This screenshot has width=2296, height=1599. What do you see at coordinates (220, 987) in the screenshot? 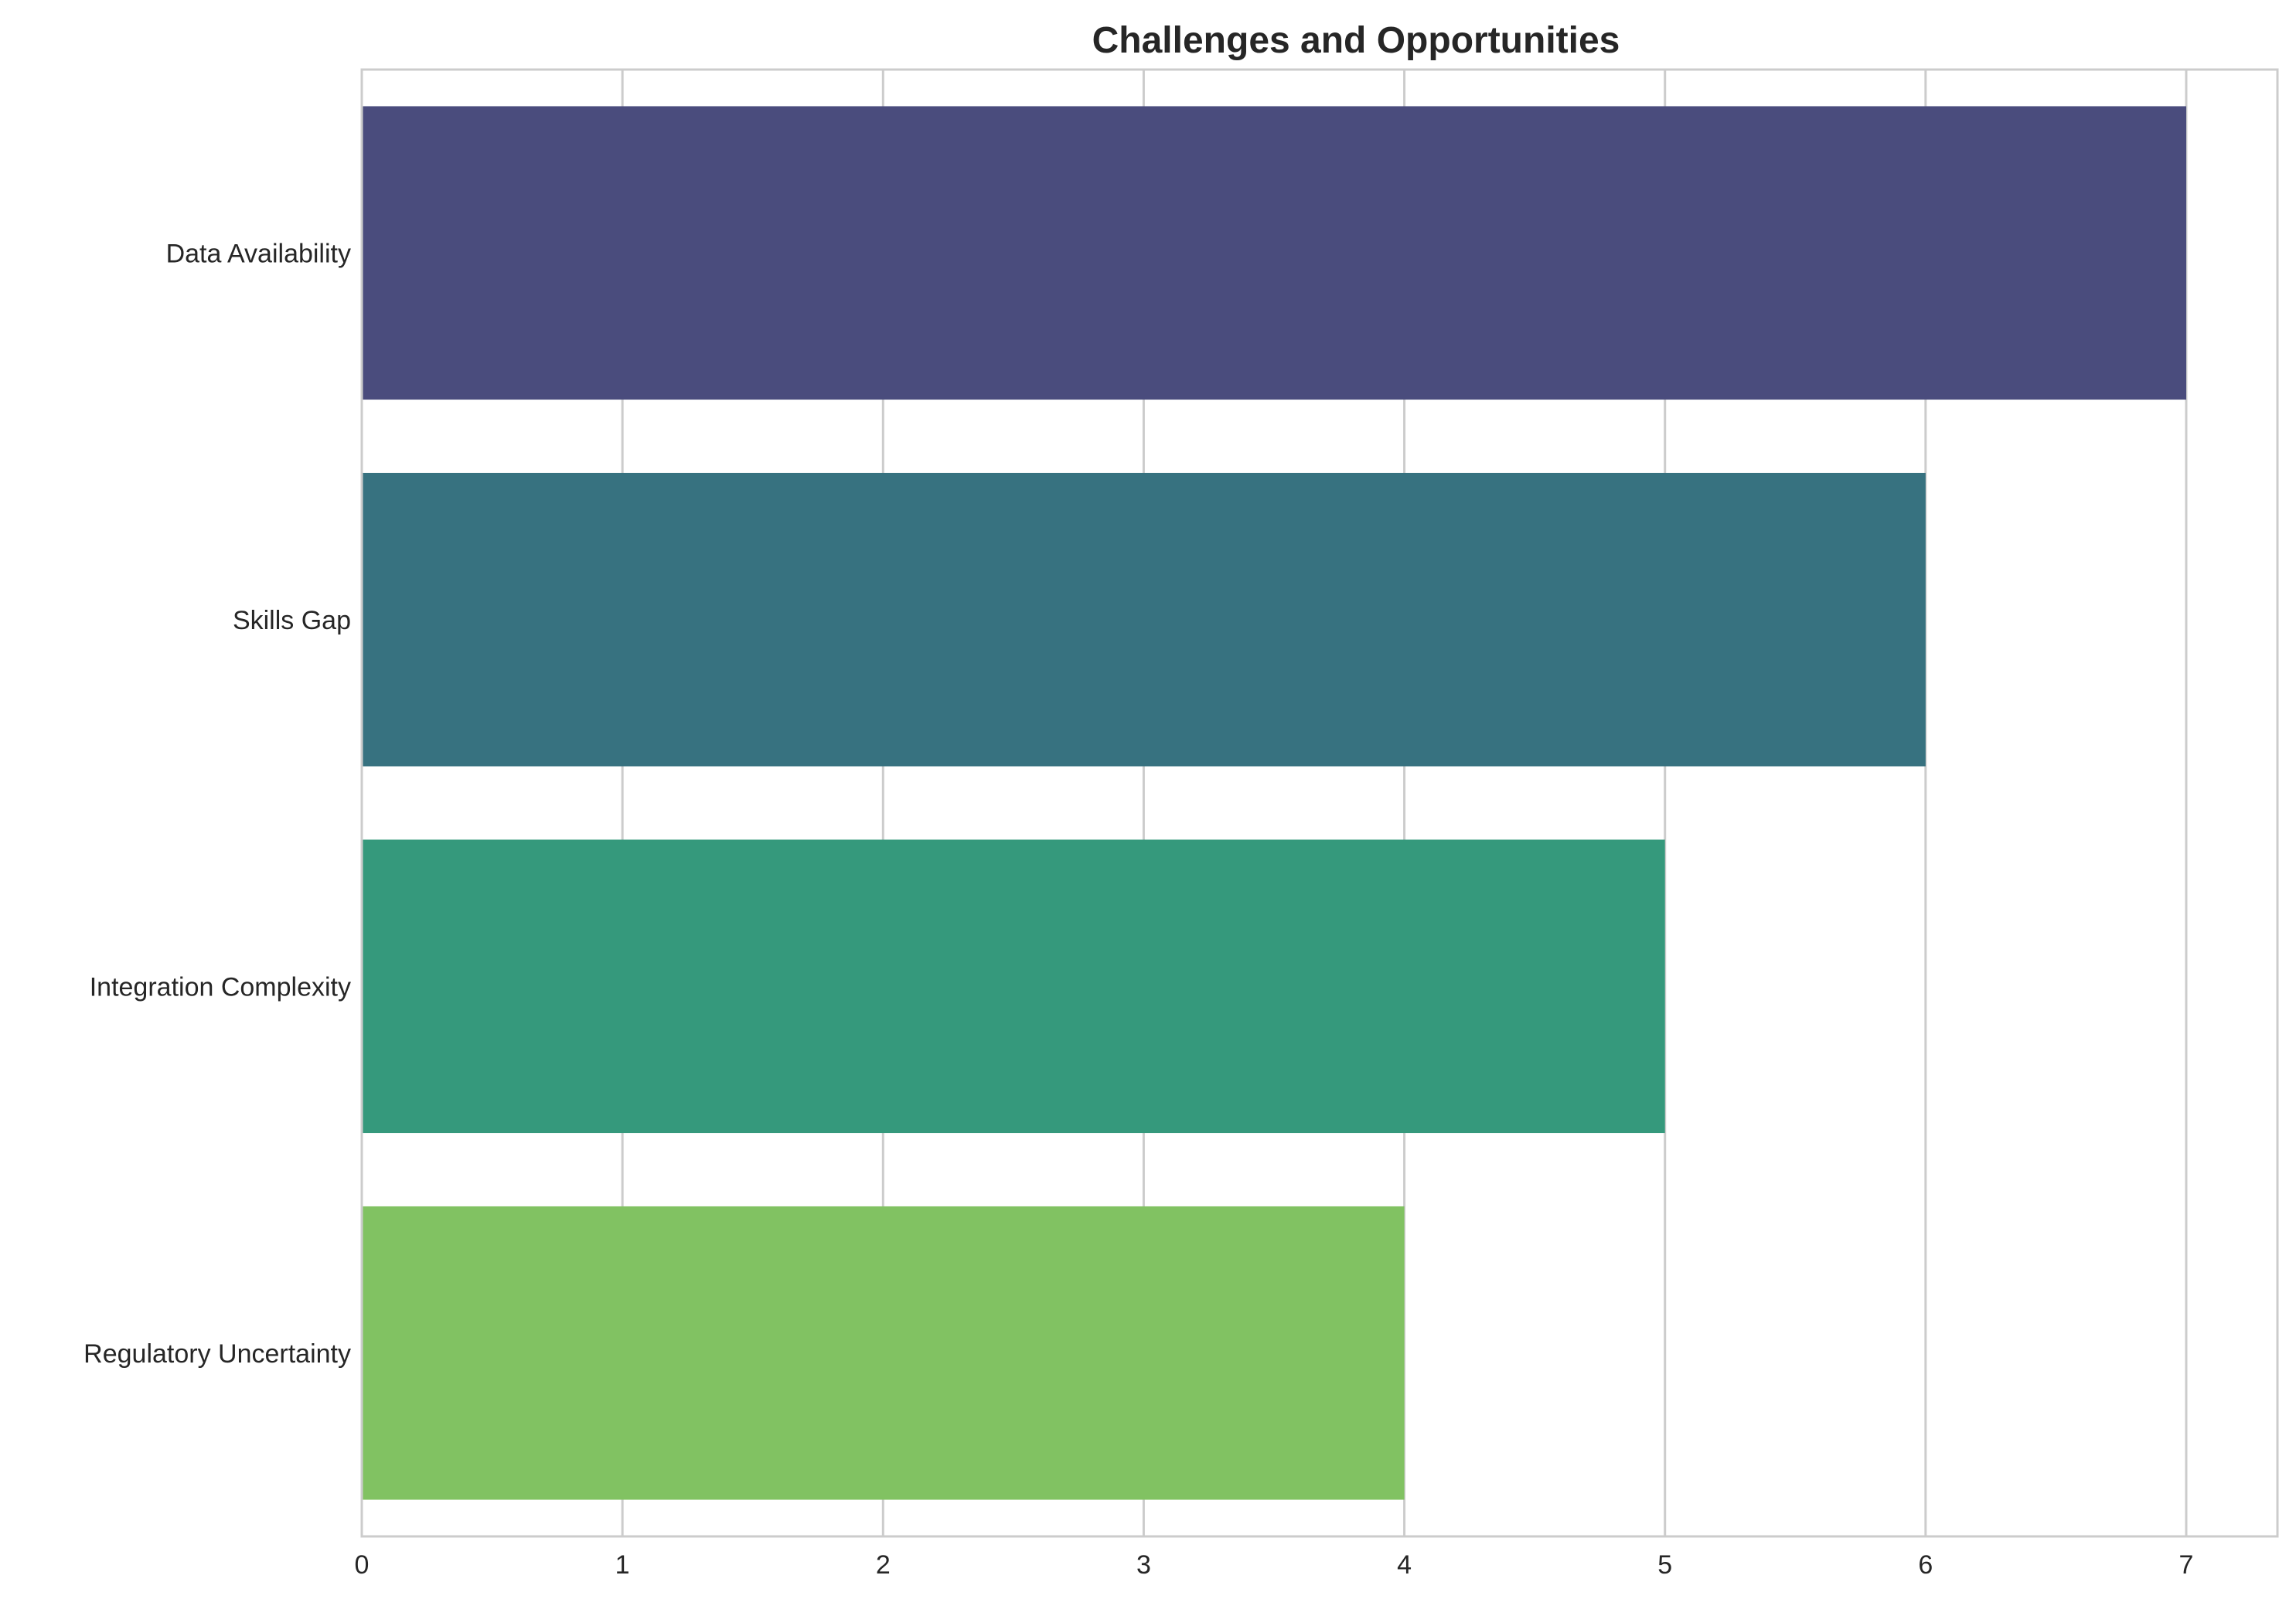
I see `category-label: Integration Complexity` at bounding box center [220, 987].